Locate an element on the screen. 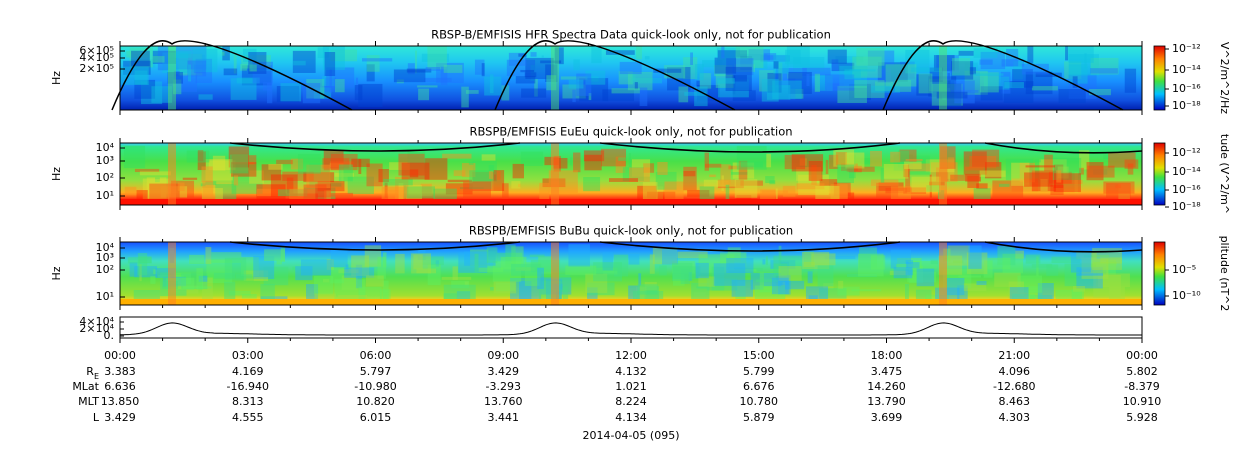 This screenshot has height=449, width=1250. curve is located at coordinates (686, 148).